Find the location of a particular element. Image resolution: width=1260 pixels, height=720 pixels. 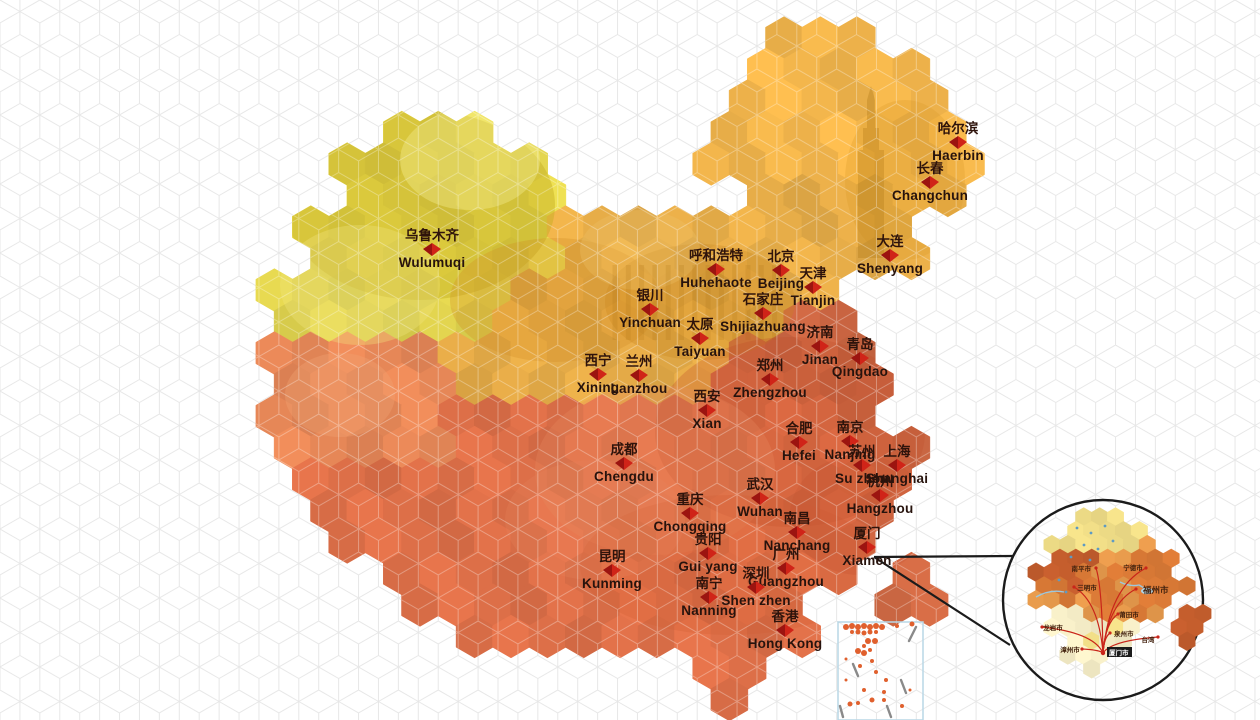

city-marker-gui-yang: 贵阳 Gui yang is located at coordinates (707, 552).